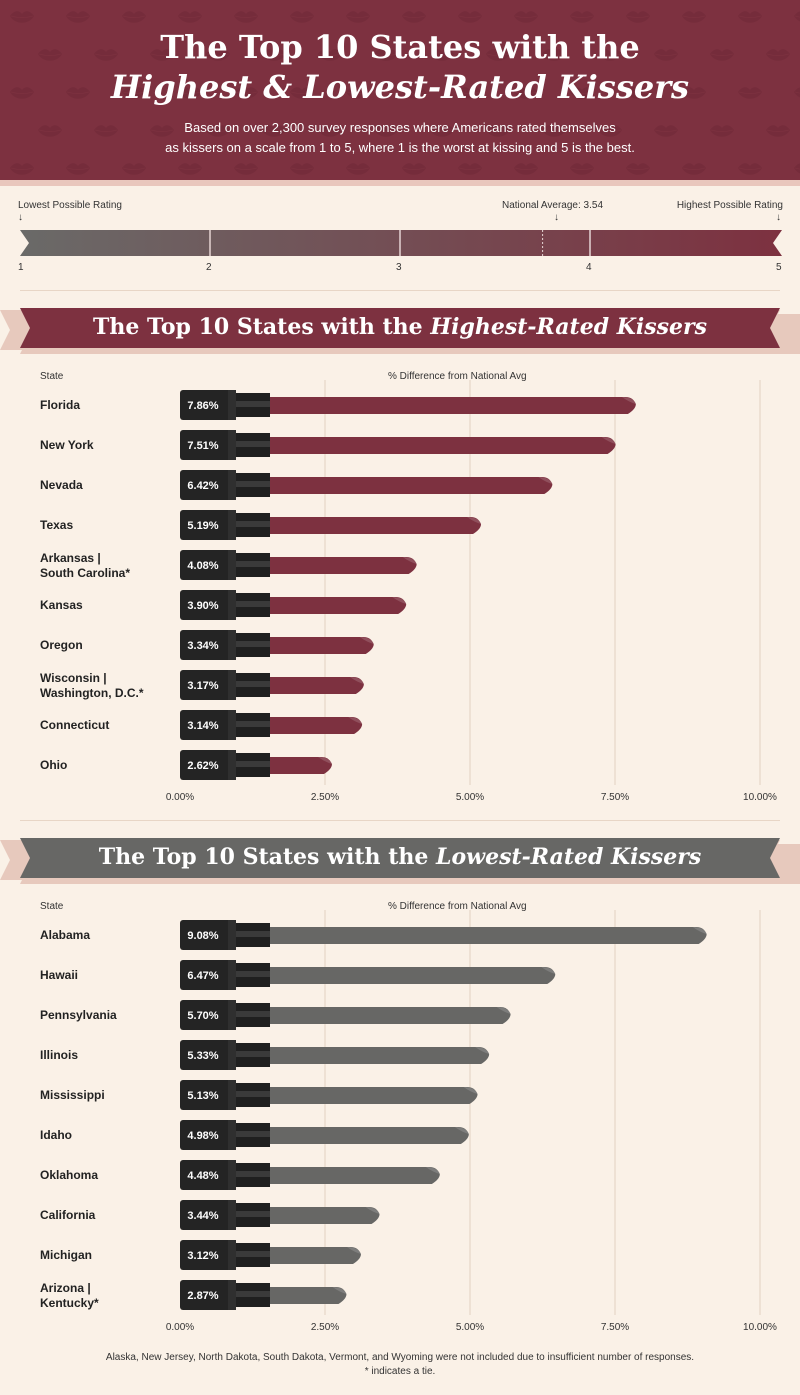 The image size is (800, 1395). Describe the element at coordinates (21, 267) in the screenshot. I see `scale-tick-1: 1` at that location.